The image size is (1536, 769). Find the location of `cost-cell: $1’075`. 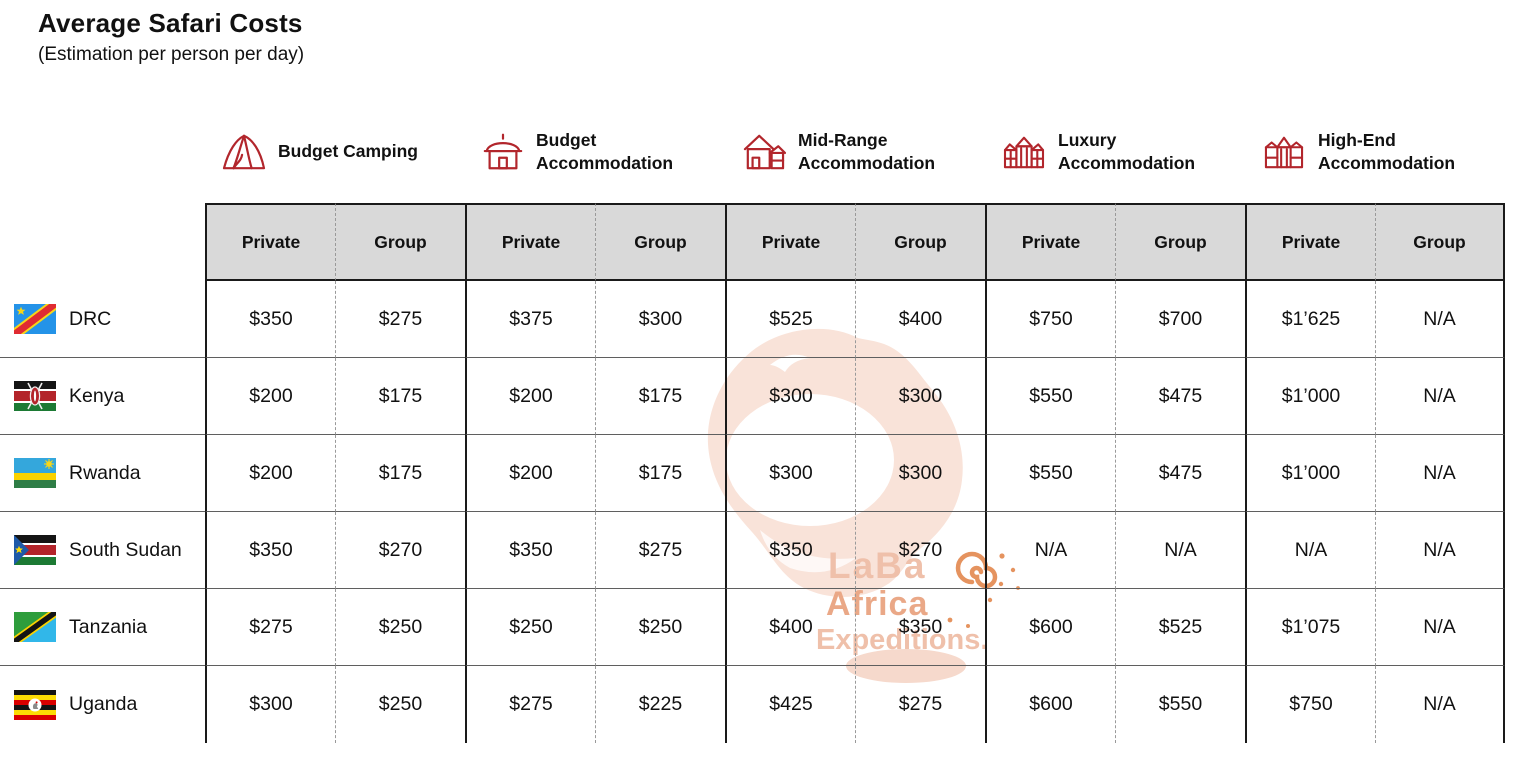

cost-cell: $1’075 is located at coordinates (1310, 627).